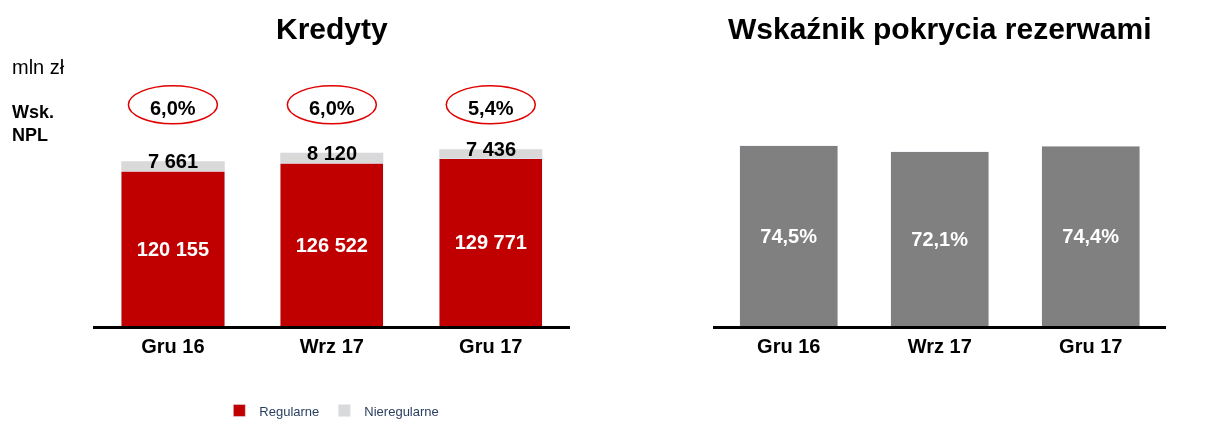 The height and width of the screenshot is (436, 1212). What do you see at coordinates (789, 235) in the screenshot?
I see `data-label: 74,5%` at bounding box center [789, 235].